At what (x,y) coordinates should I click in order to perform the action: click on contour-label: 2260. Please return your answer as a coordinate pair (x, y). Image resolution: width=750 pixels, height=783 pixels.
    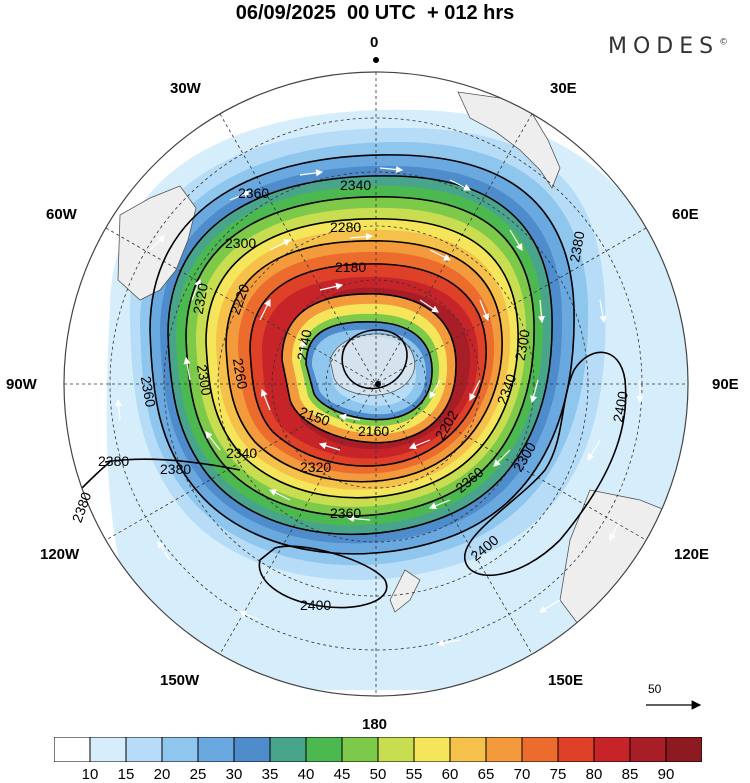
    Looking at the image, I should click on (240, 374).